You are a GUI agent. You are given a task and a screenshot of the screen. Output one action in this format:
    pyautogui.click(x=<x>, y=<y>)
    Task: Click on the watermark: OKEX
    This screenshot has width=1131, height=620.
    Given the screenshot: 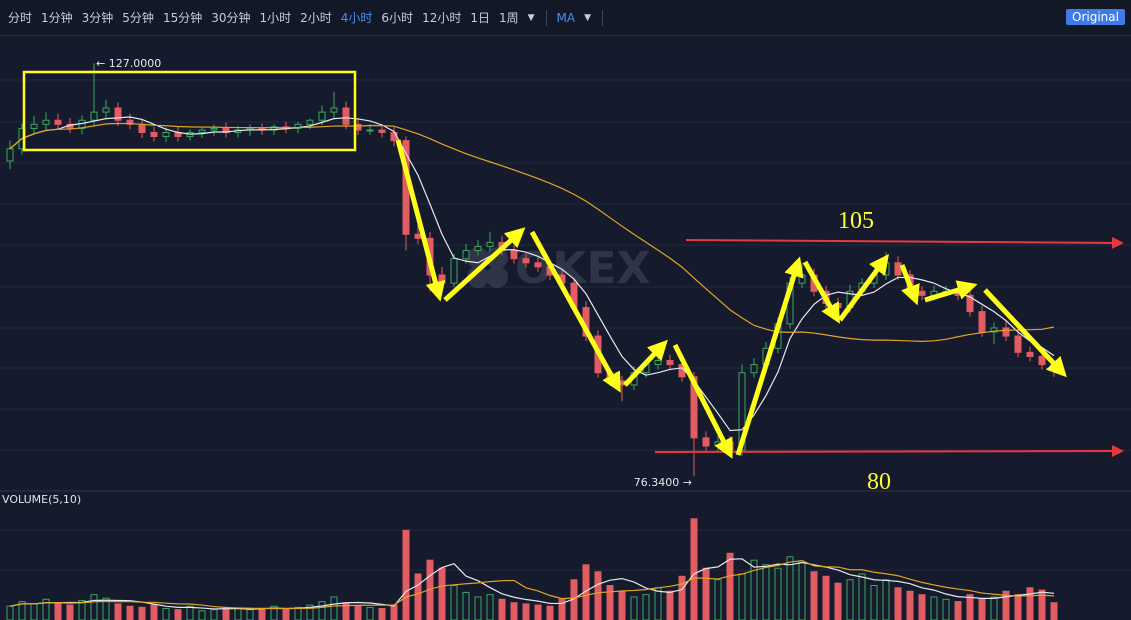 What is the action you would take?
    pyautogui.click(x=559, y=268)
    